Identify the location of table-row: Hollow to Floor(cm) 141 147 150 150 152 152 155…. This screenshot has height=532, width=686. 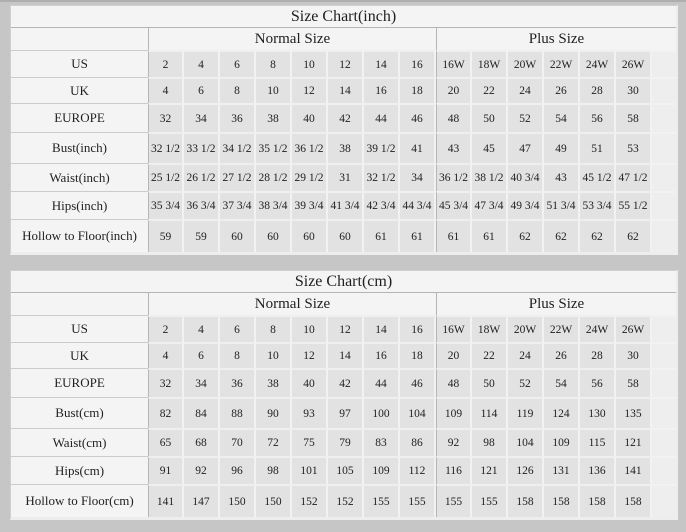
(343, 500).